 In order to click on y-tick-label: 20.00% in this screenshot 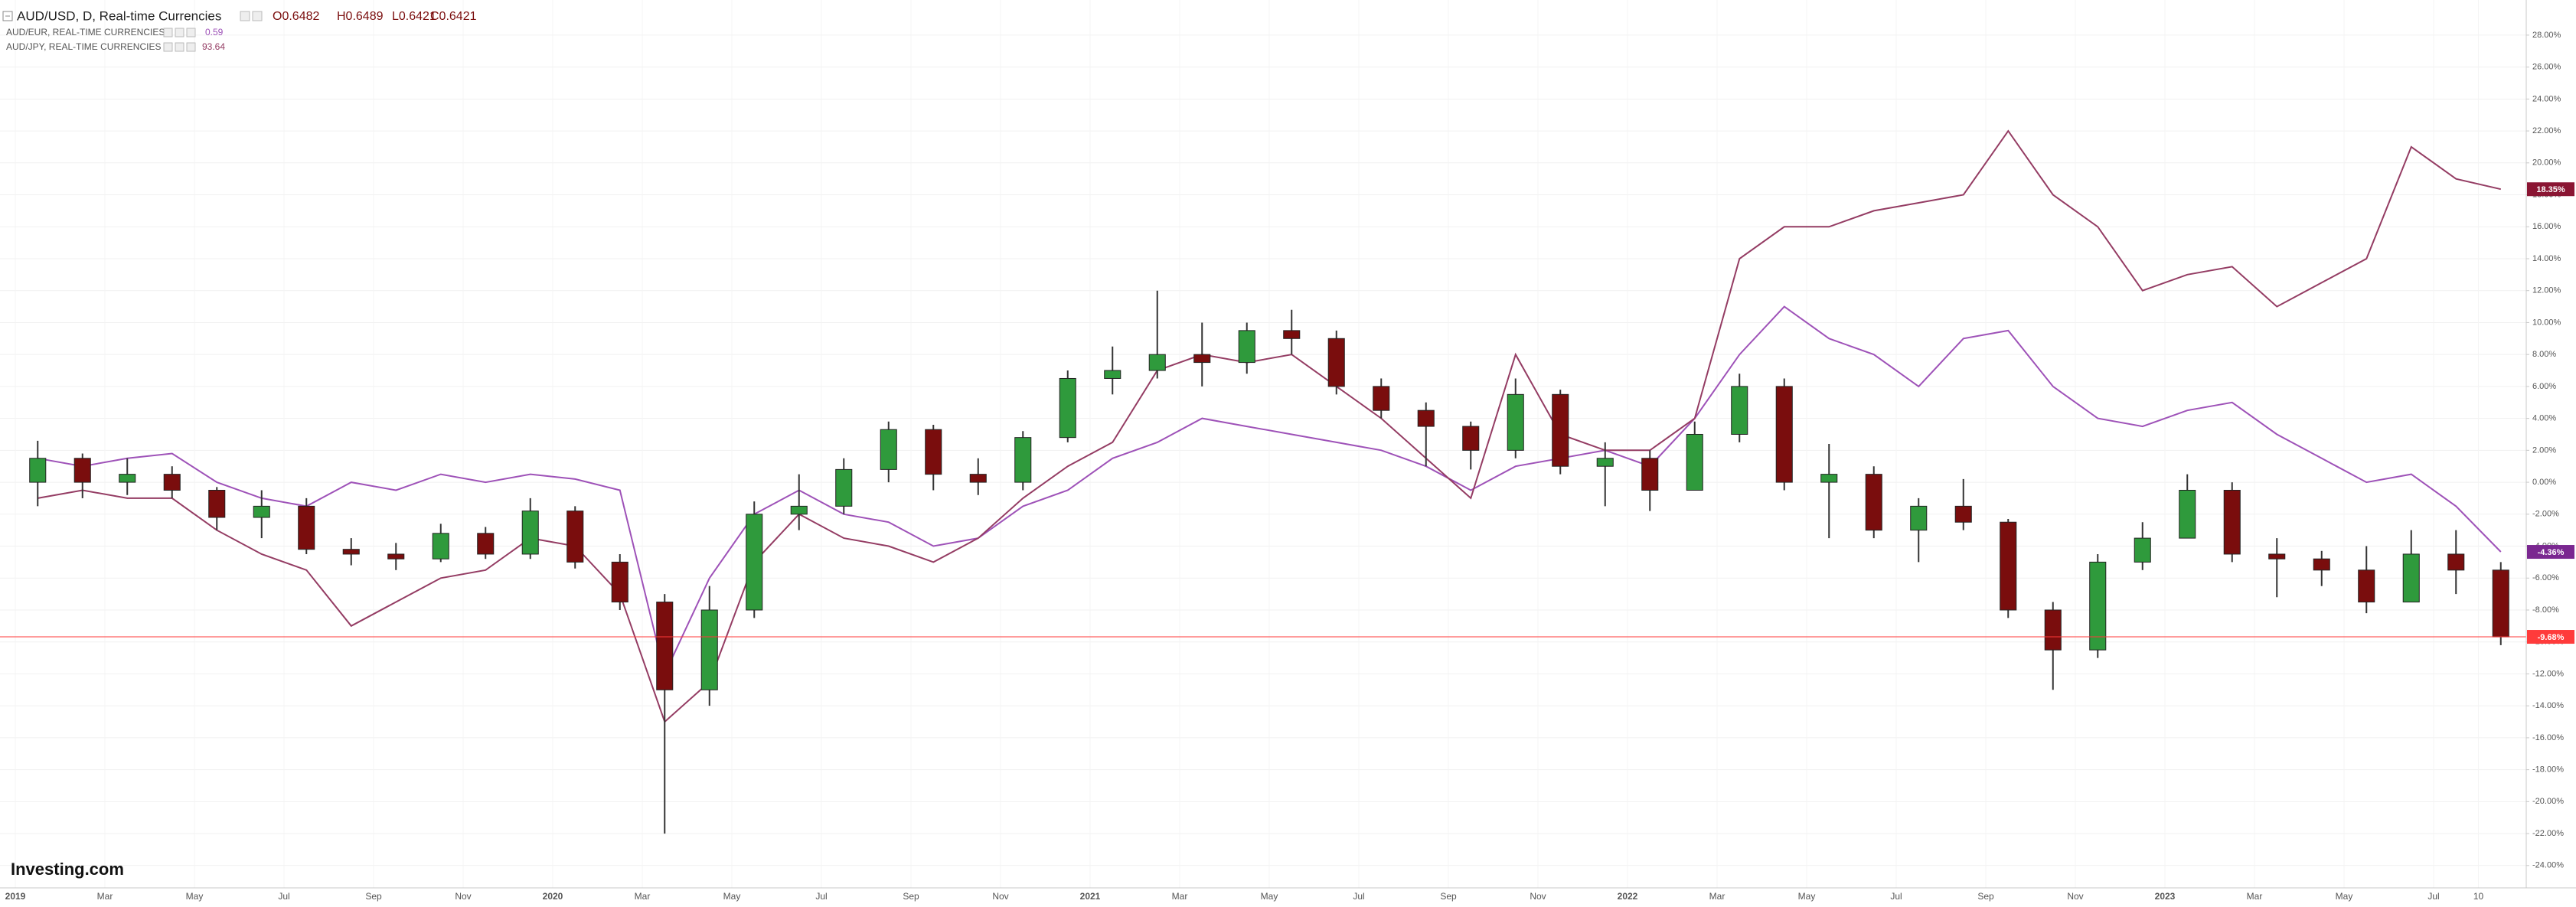, I will do `click(2546, 163)`.